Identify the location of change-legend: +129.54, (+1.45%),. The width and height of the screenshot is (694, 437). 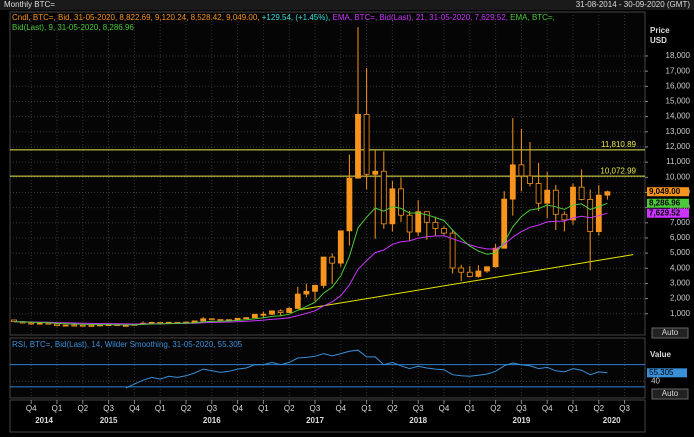
(296, 17).